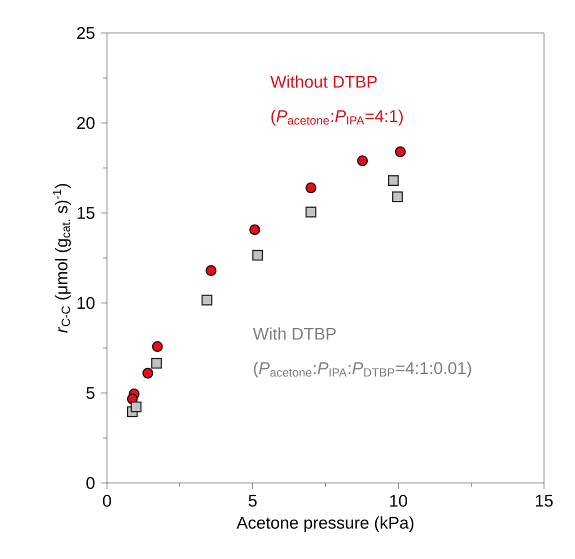 The width and height of the screenshot is (575, 559). I want to click on y-tick-label: 5, so click(90, 393).